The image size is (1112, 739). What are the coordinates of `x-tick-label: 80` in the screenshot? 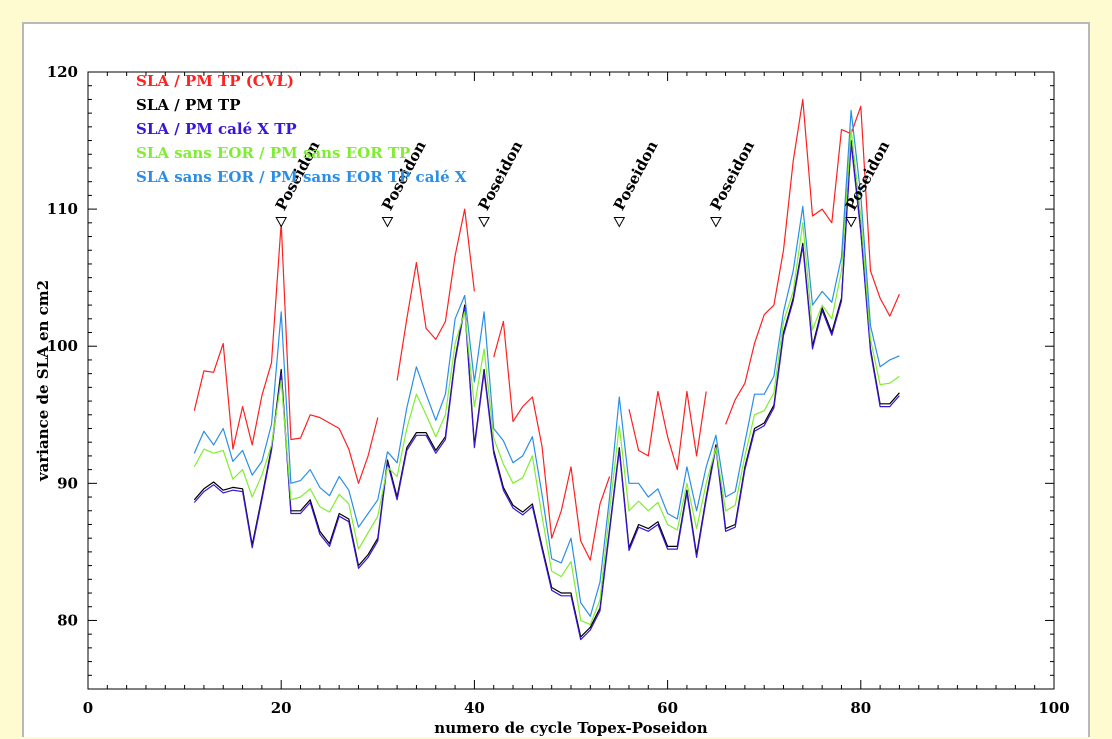 It's located at (860, 708).